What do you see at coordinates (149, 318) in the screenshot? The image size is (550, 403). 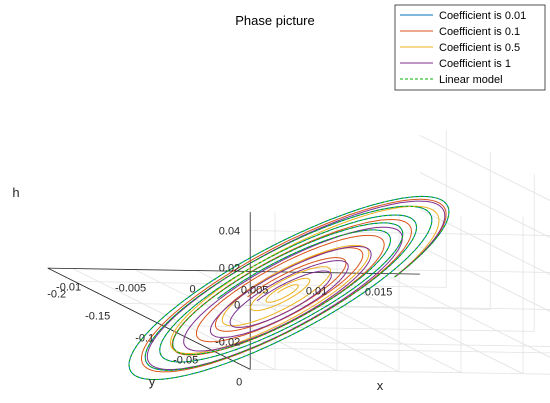 I see `y-axis-line` at bounding box center [149, 318].